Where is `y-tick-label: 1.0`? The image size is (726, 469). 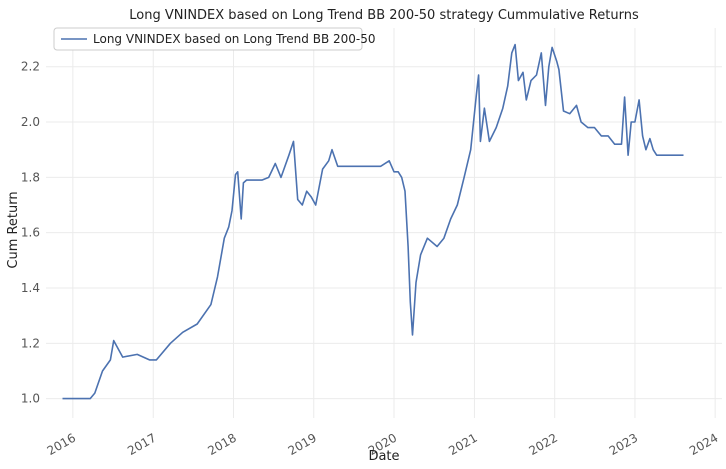
y-tick-label: 1.0 is located at coordinates (30, 399).